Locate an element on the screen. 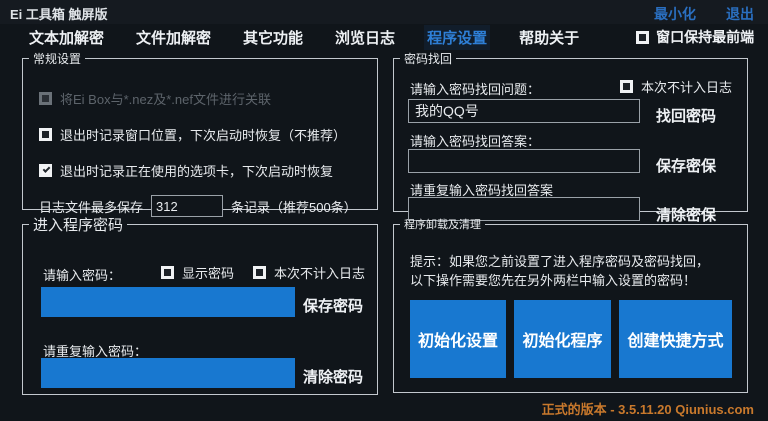  general-settings-title: 常规设置 is located at coordinates (57, 59).